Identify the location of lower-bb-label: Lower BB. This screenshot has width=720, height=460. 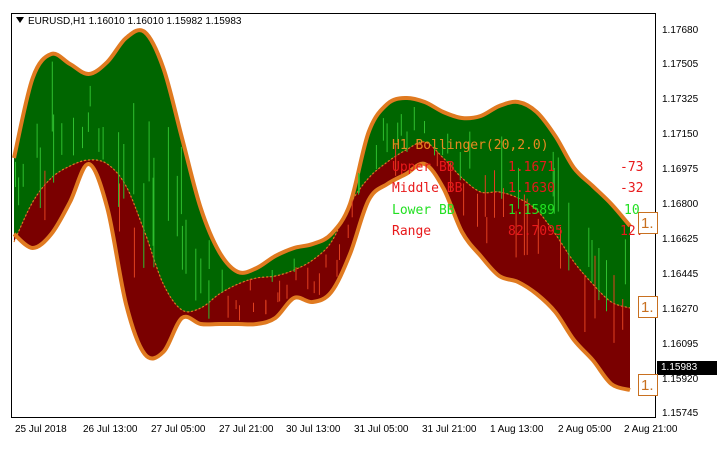
(423, 210).